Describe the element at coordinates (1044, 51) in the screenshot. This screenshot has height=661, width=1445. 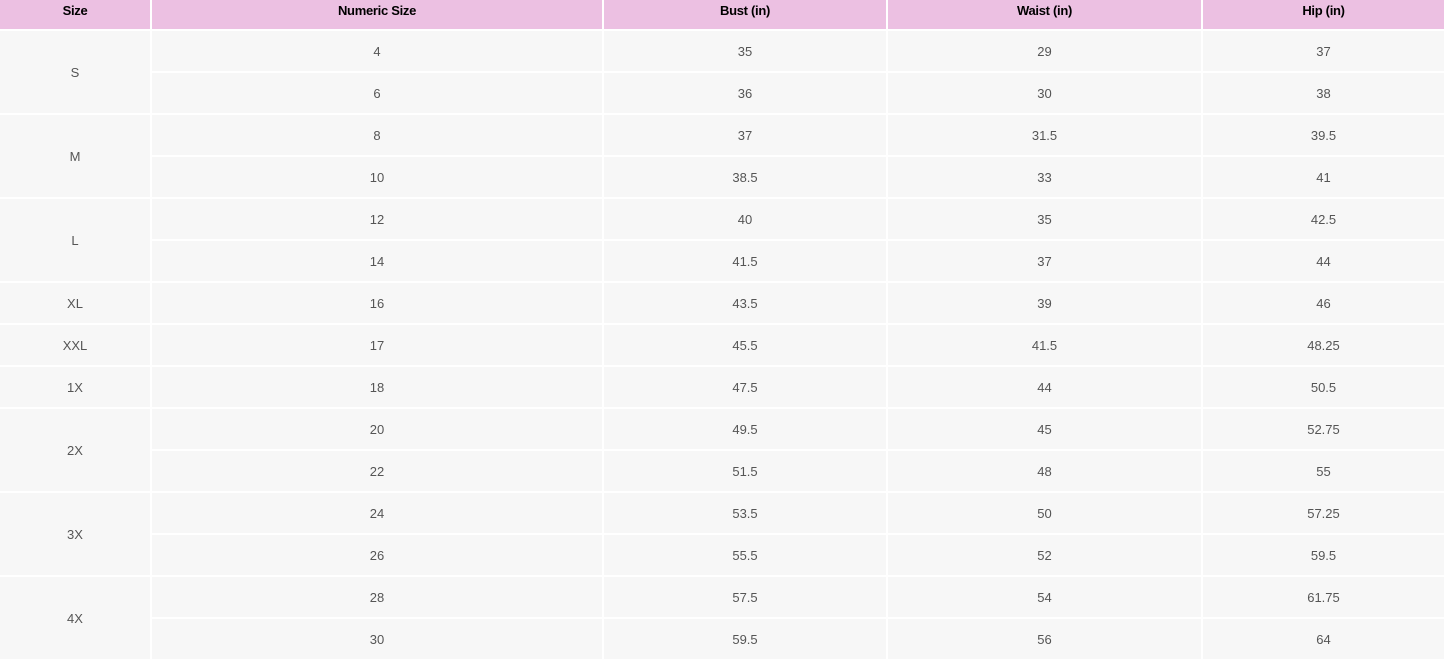
I see `waist-cell: 29` at that location.